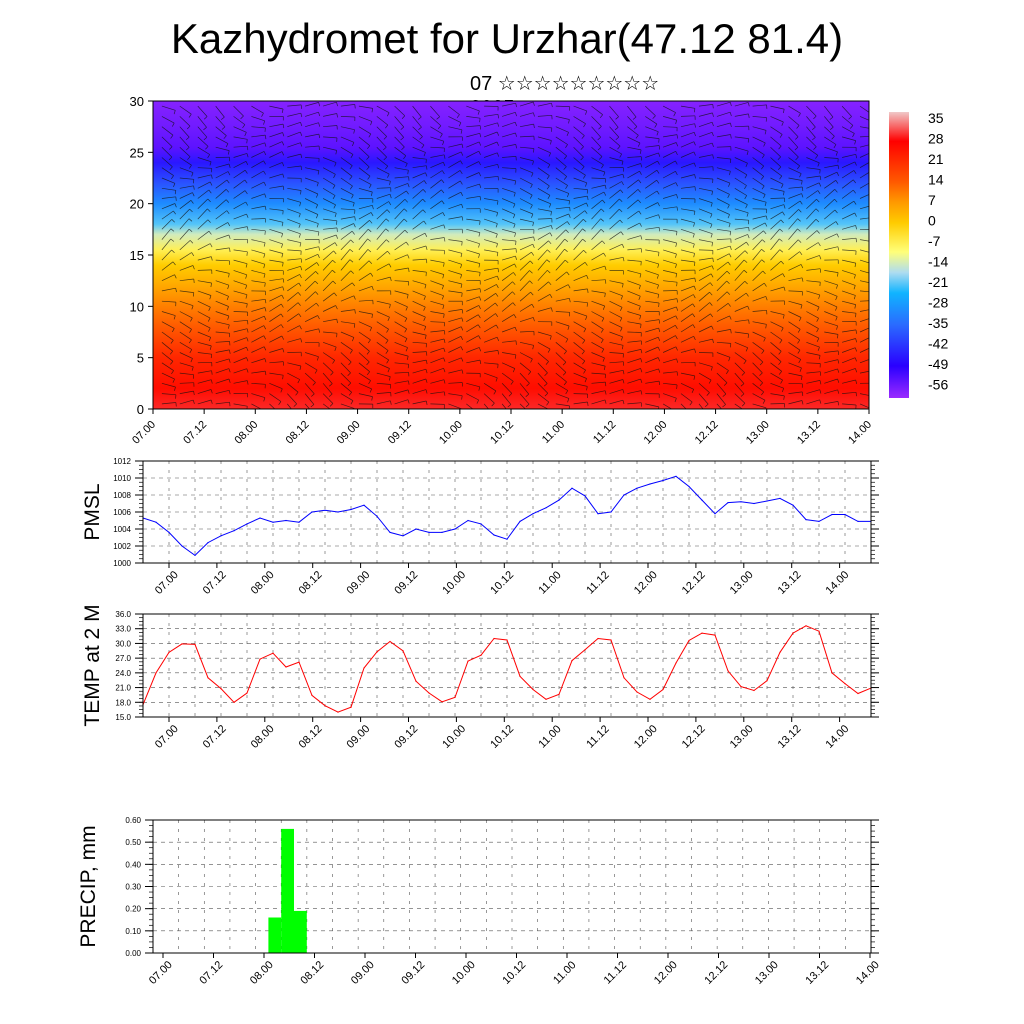 This screenshot has width=1024, height=1024. What do you see at coordinates (868, 973) in the screenshot?
I see `x-tick-label: 14.00` at bounding box center [868, 973].